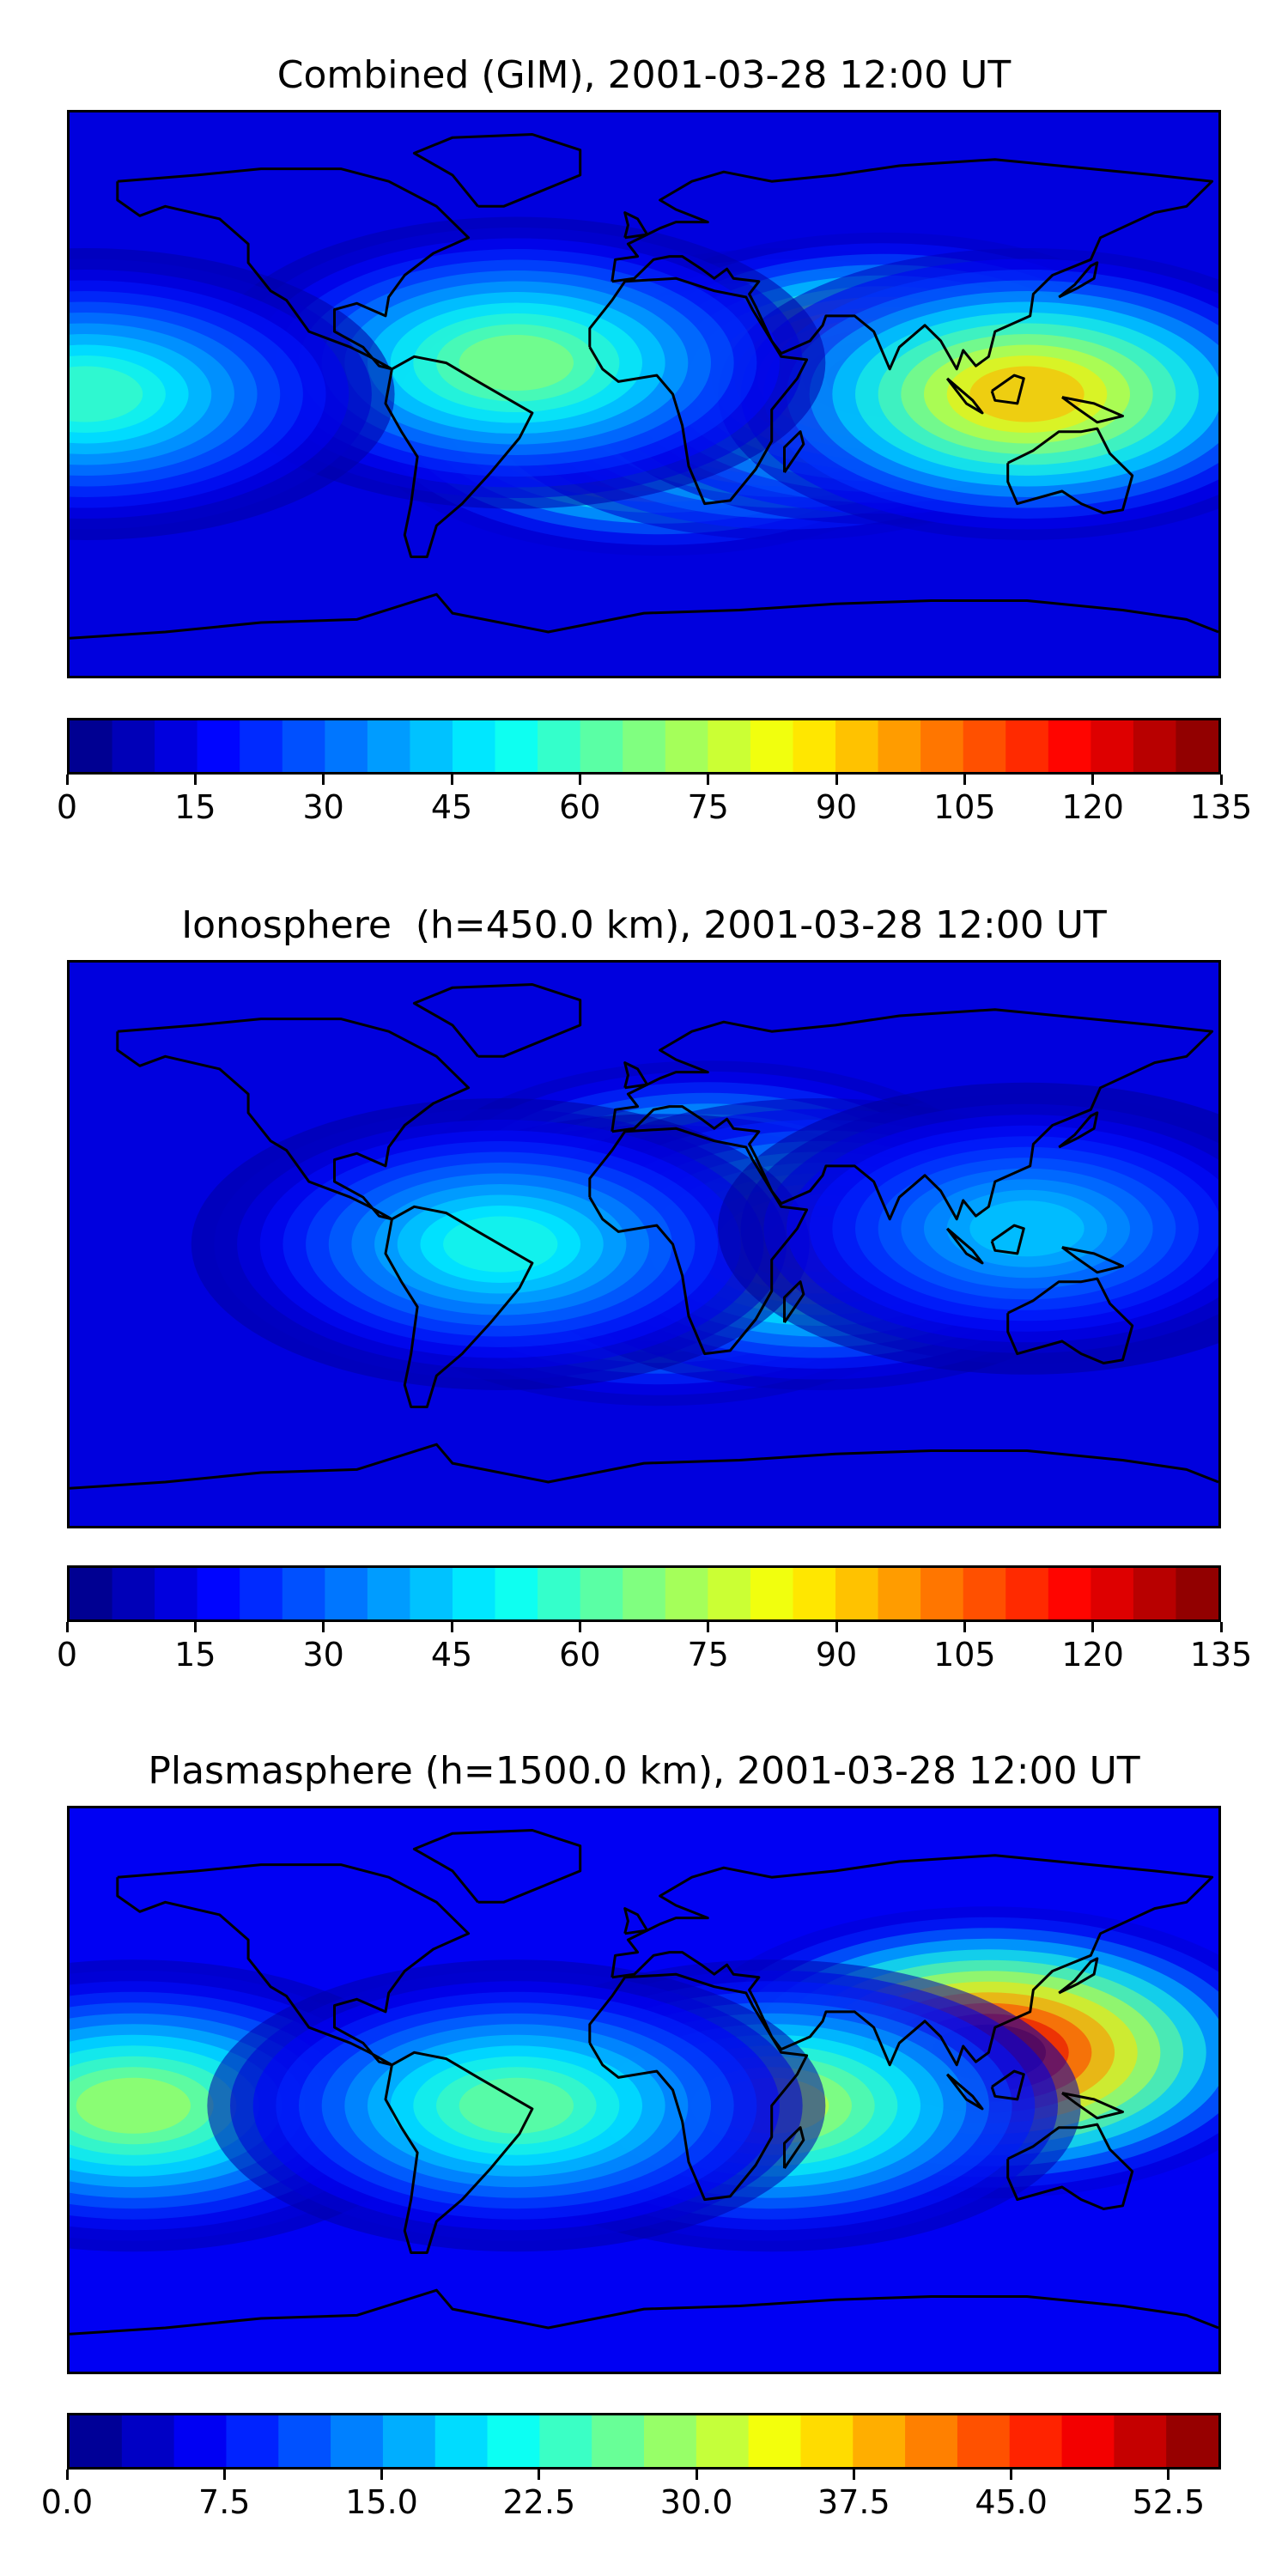 The height and width of the screenshot is (2576, 1288). Describe the element at coordinates (67, 807) in the screenshot. I see `colorbar-tick-label: 0` at that location.